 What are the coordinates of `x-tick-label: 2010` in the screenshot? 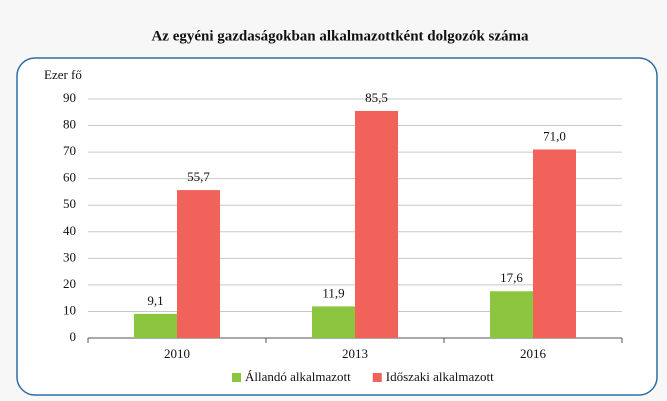 It's located at (177, 353).